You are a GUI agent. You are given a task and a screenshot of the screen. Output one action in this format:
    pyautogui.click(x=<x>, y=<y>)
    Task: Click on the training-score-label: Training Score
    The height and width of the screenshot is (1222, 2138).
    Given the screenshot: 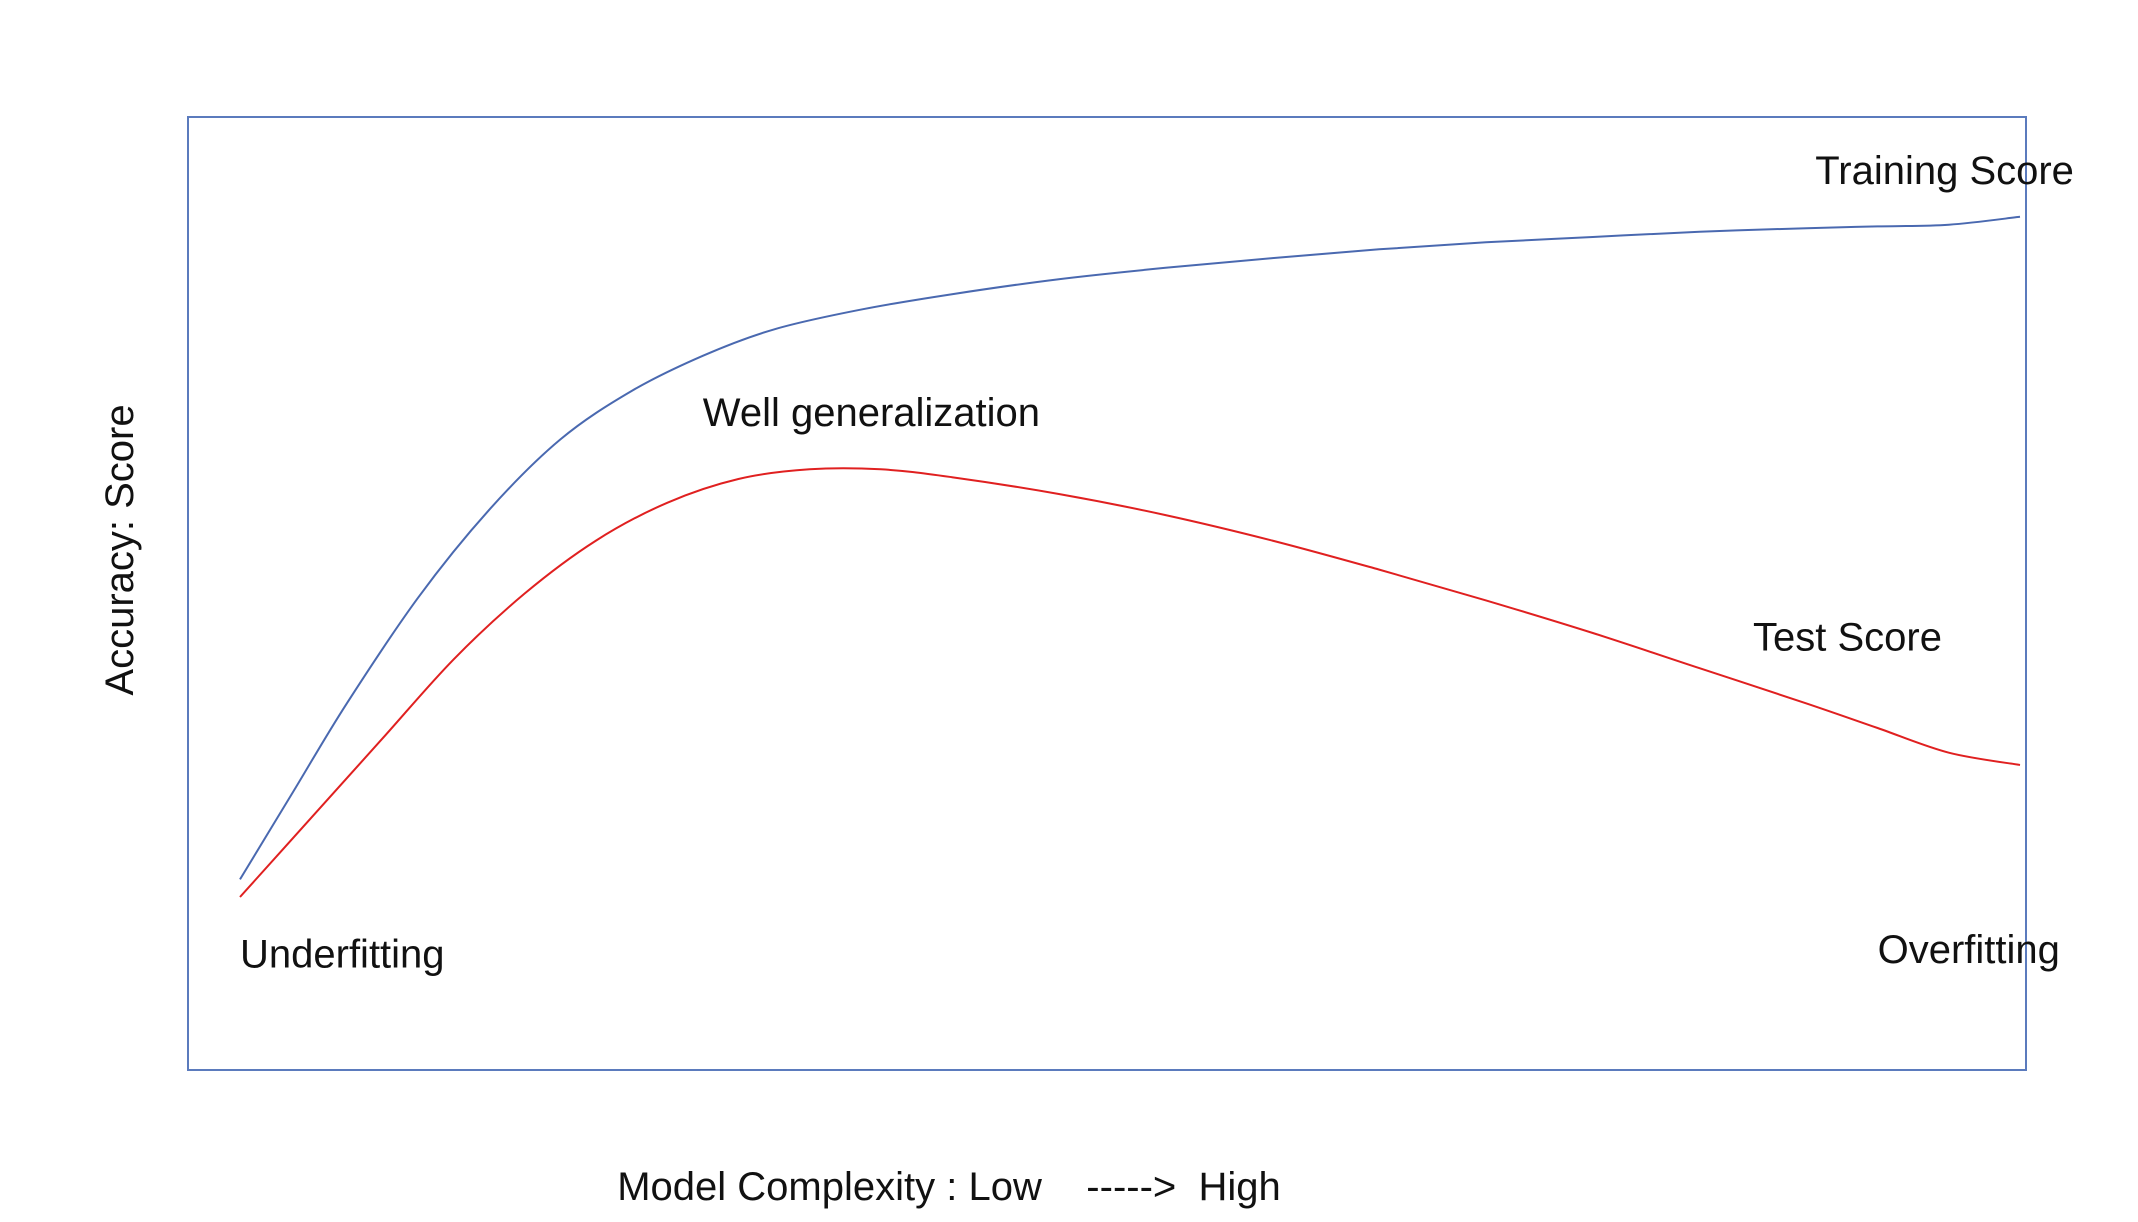 What is the action you would take?
    pyautogui.click(x=1944, y=171)
    